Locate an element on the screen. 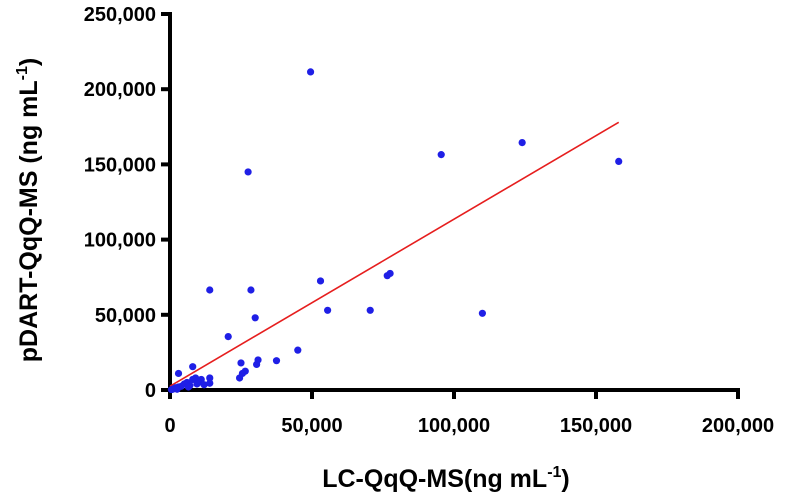 This screenshot has height=499, width=787. y-tick-label: 0 is located at coordinates (150, 391).